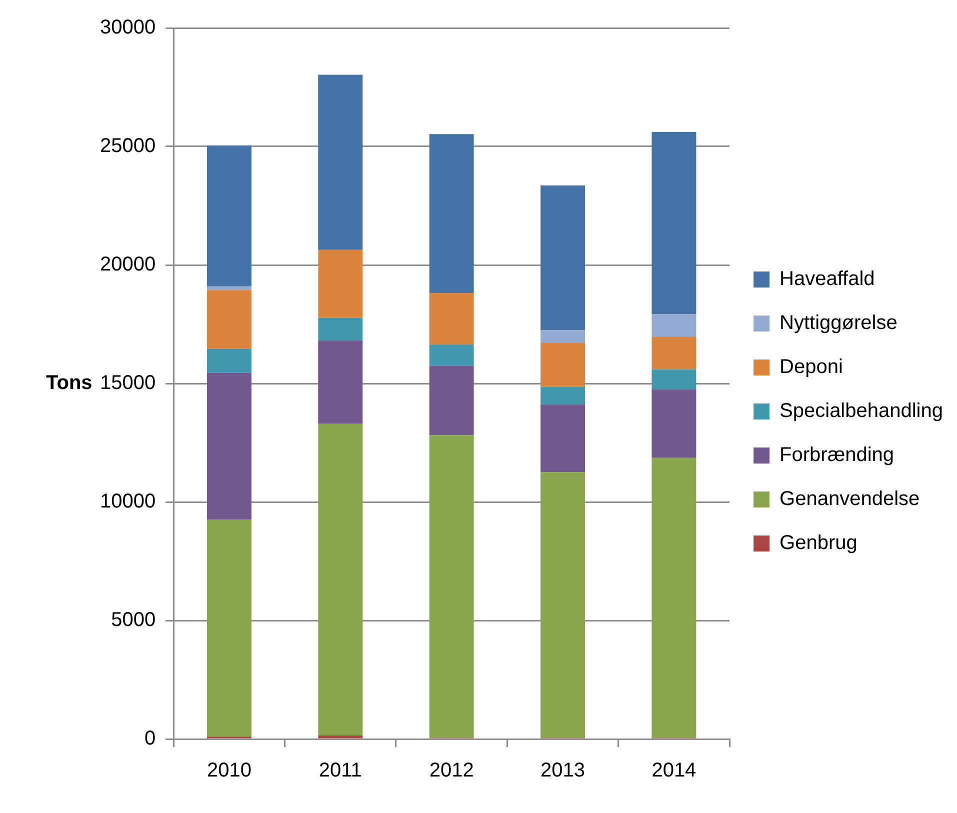 This screenshot has width=957, height=813. I want to click on legend-label: Genanvendelse, so click(850, 499).